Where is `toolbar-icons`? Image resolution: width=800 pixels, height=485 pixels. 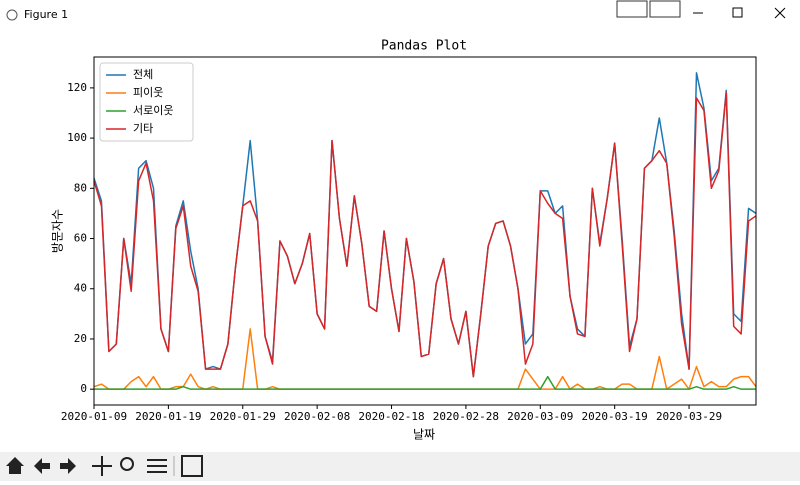
toolbar-icons is located at coordinates (104, 466).